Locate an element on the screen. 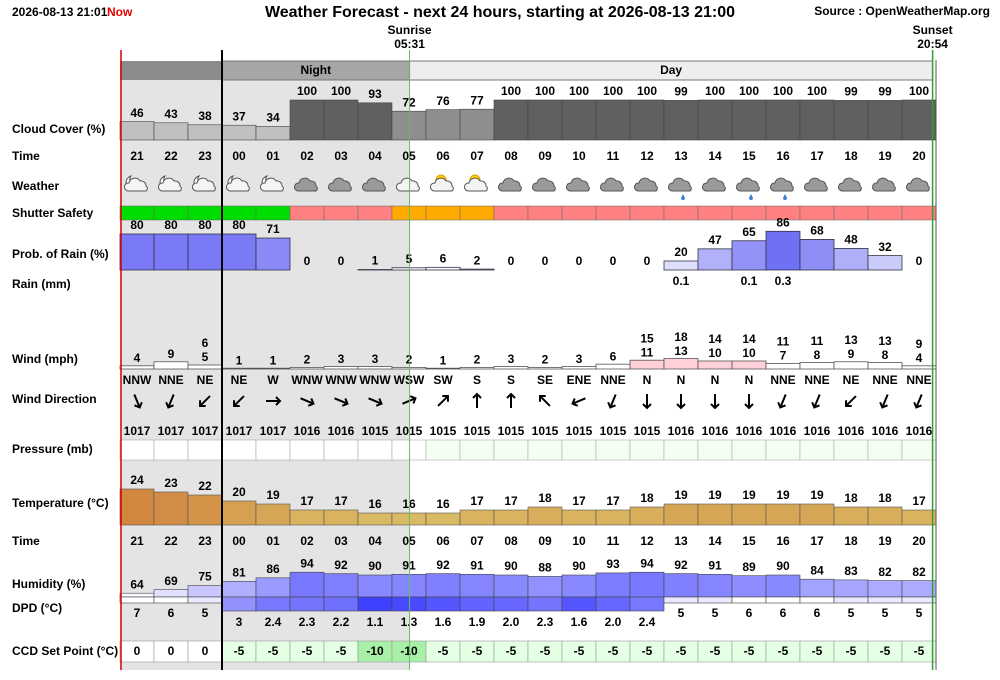 The height and width of the screenshot is (680, 1000). pressure-value: 1017 is located at coordinates (171, 431).